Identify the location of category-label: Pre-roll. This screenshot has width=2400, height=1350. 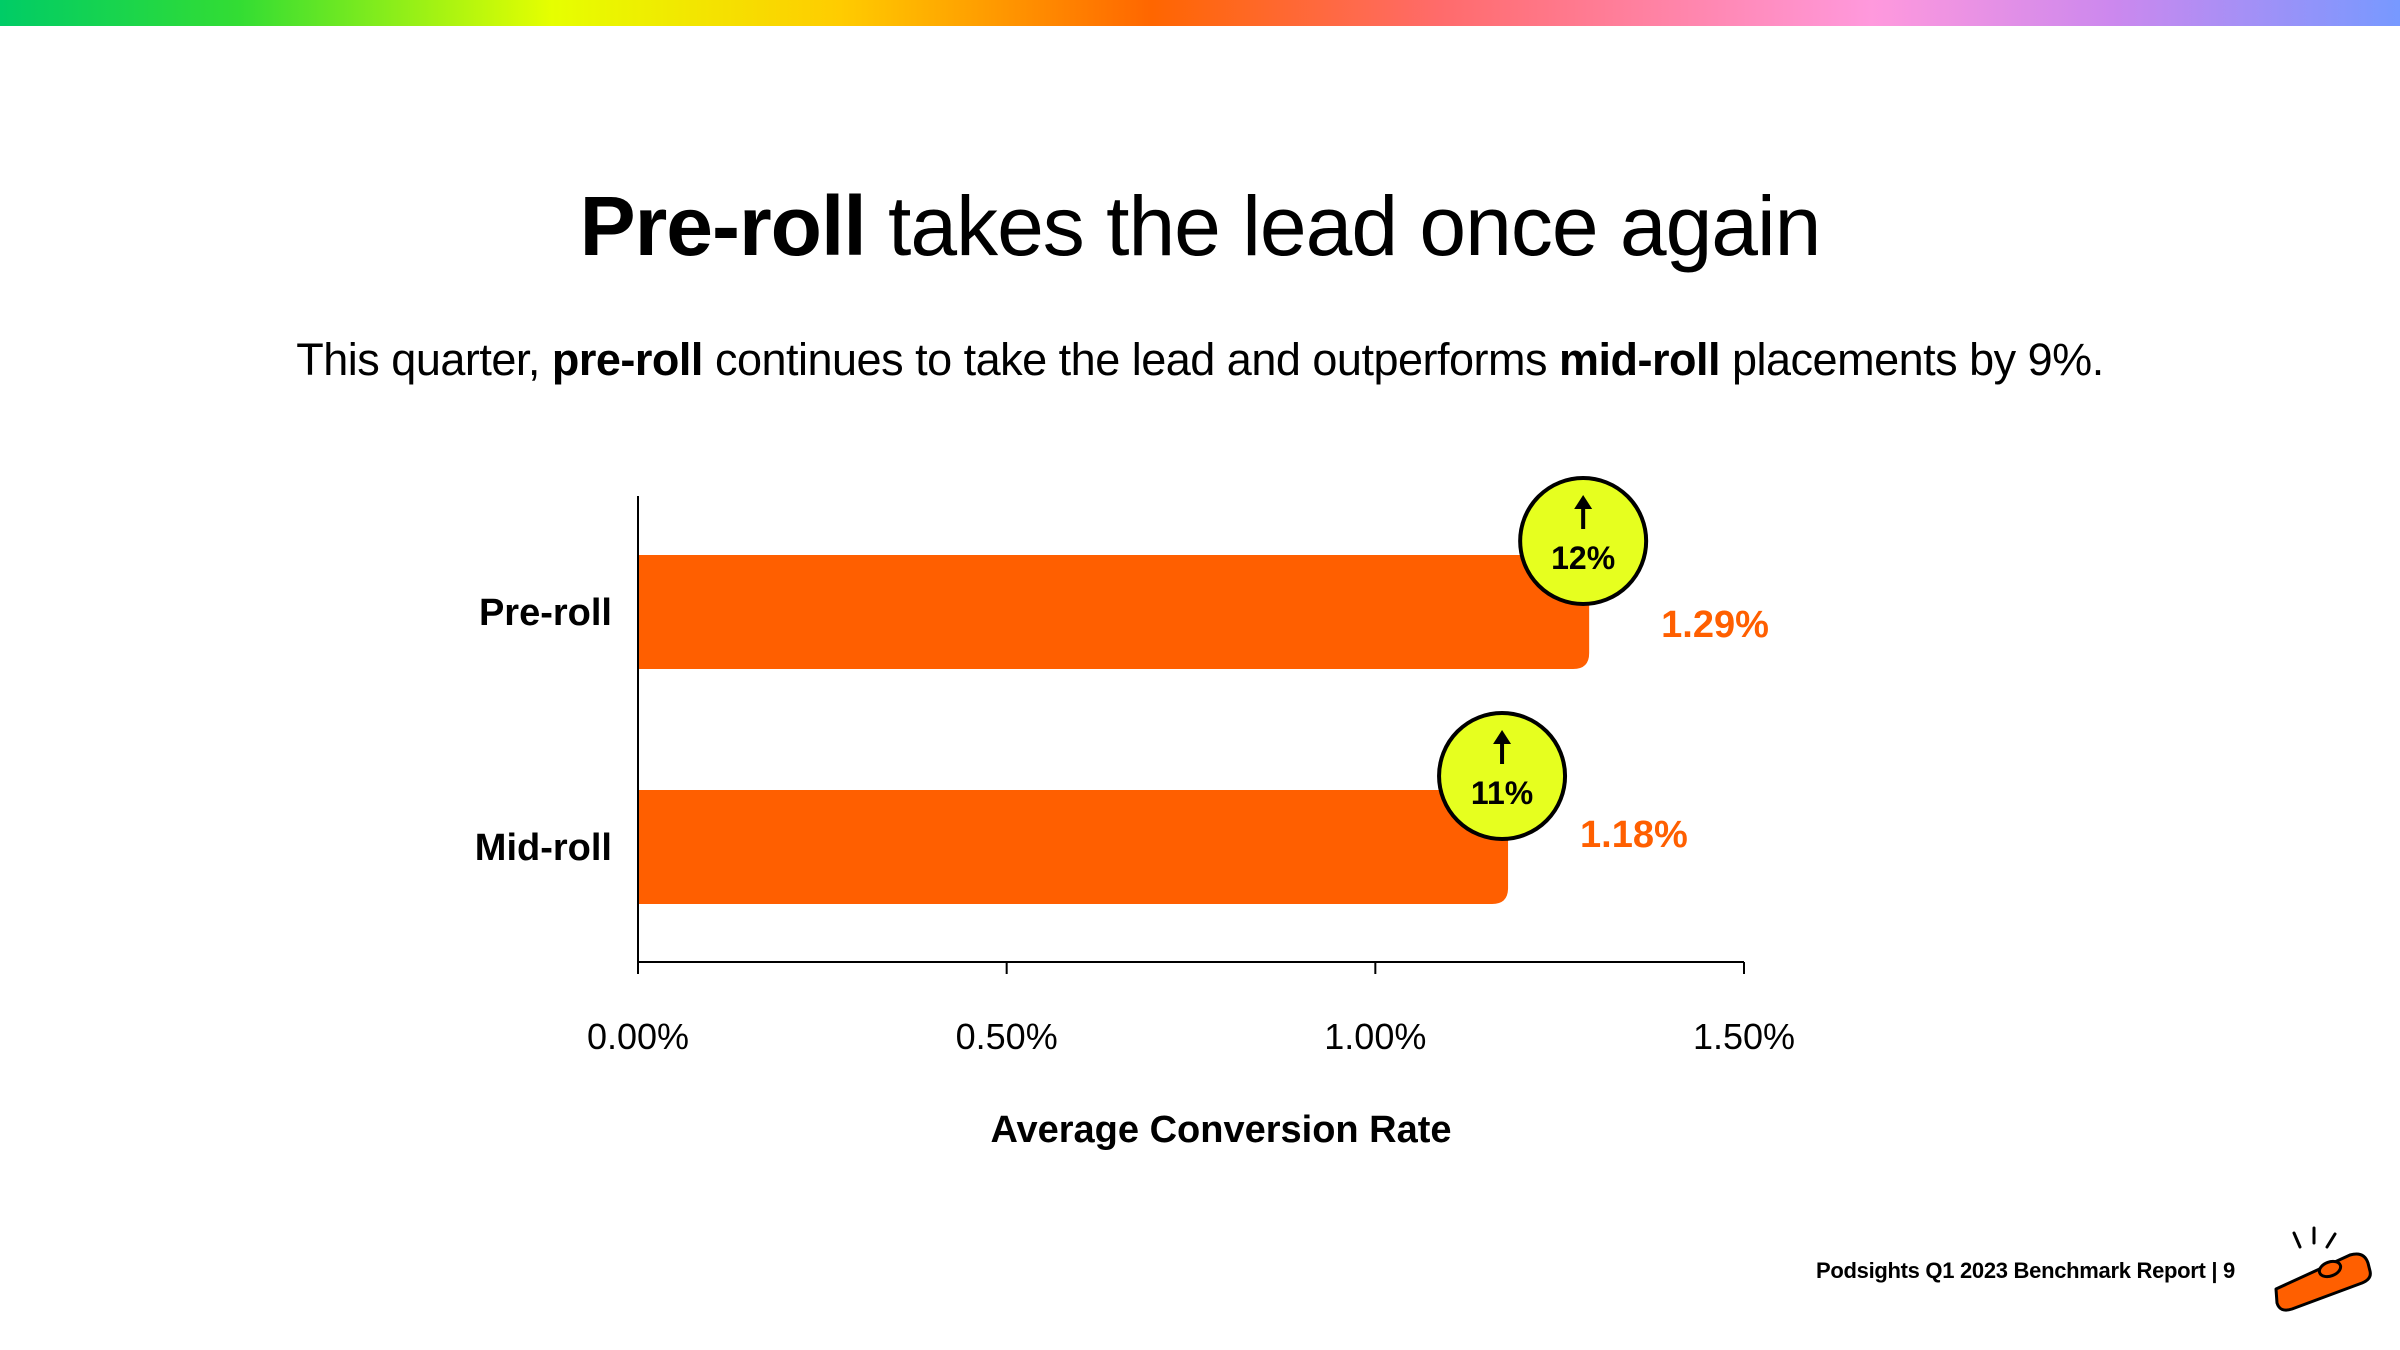
(545, 613).